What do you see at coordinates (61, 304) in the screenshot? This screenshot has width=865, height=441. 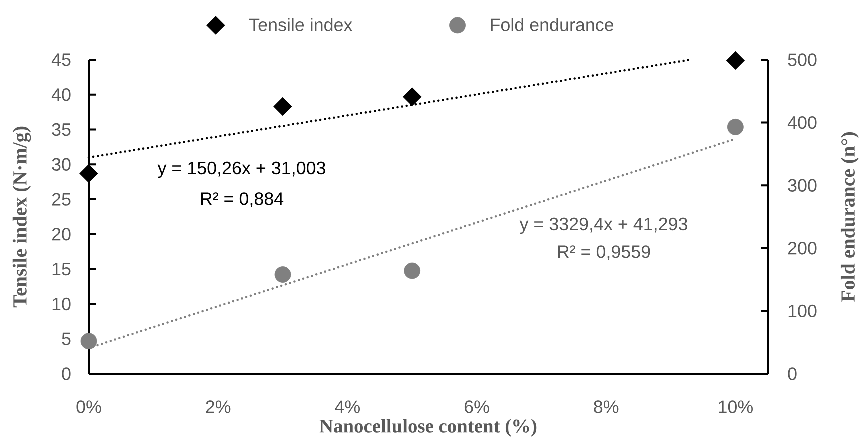 I see `y-tick-label: 10` at bounding box center [61, 304].